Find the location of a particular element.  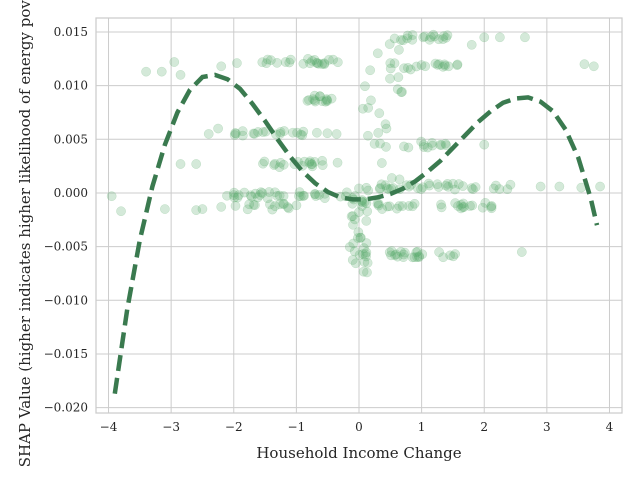

y-tick-label: 0.015 is located at coordinates (71, 32).